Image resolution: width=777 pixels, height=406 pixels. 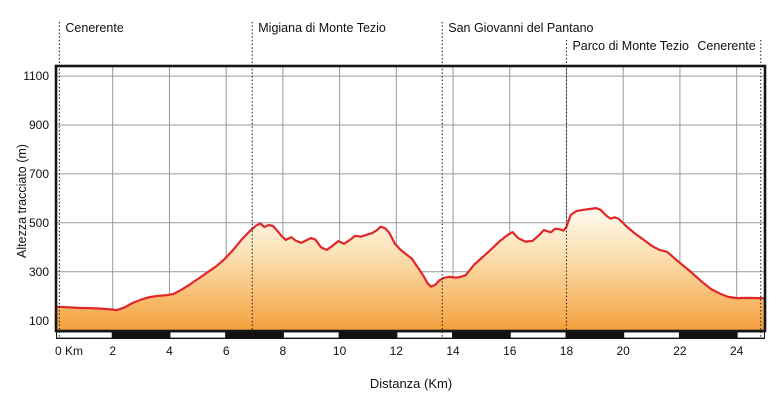 What do you see at coordinates (736, 351) in the screenshot?
I see `x-tick-label: 24` at bounding box center [736, 351].